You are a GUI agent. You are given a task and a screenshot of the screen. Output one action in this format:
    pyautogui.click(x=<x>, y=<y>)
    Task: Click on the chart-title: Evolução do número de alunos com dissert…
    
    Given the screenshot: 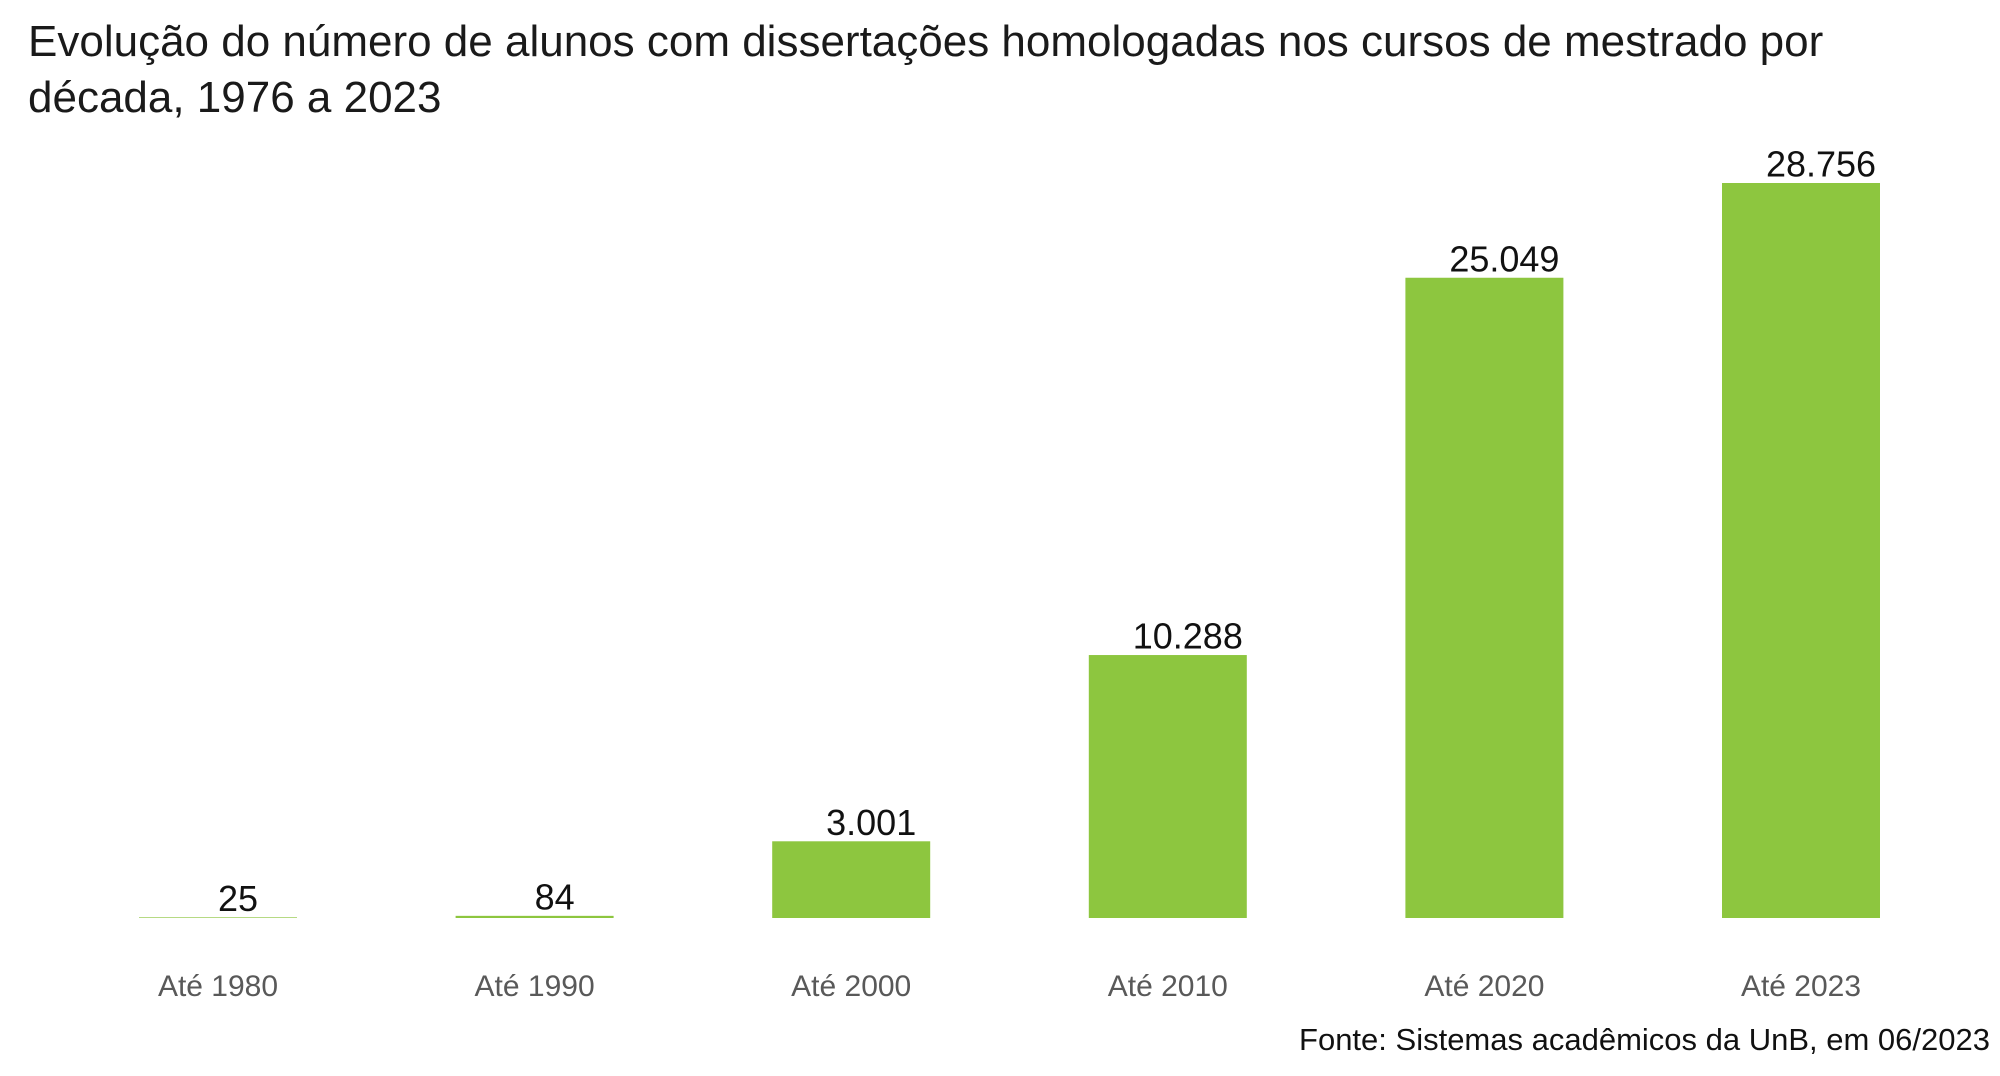 What is the action you would take?
    pyautogui.click(x=926, y=69)
    